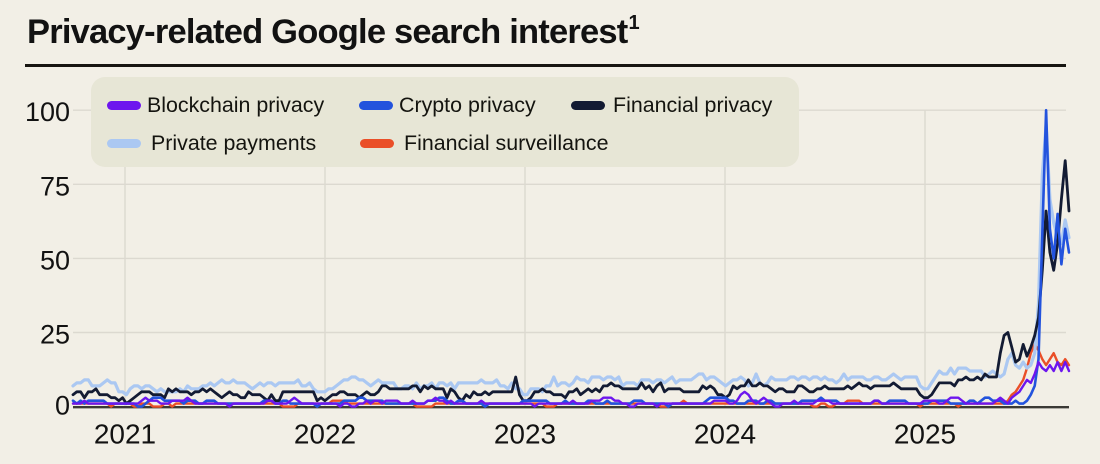  What do you see at coordinates (62, 406) in the screenshot?
I see `svg-text: 0` at bounding box center [62, 406].